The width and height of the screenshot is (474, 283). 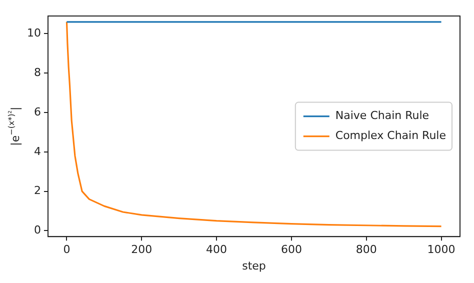 What do you see at coordinates (14, 126) in the screenshot?
I see `y-axis-title: |e−(x*)²|` at bounding box center [14, 126].